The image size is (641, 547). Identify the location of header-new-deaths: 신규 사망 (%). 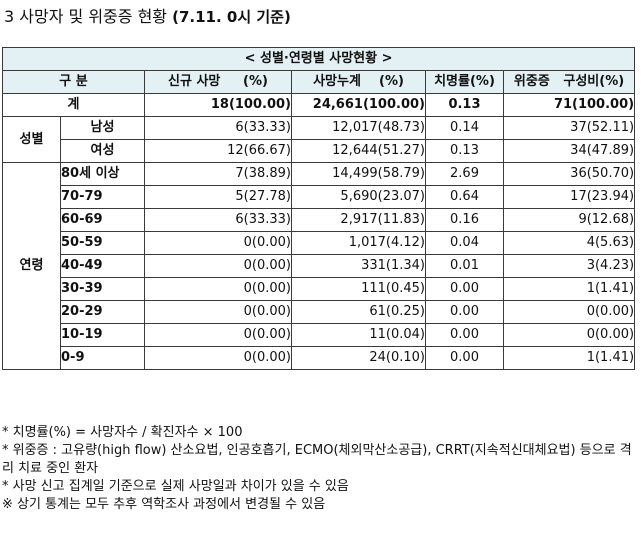
(218, 82).